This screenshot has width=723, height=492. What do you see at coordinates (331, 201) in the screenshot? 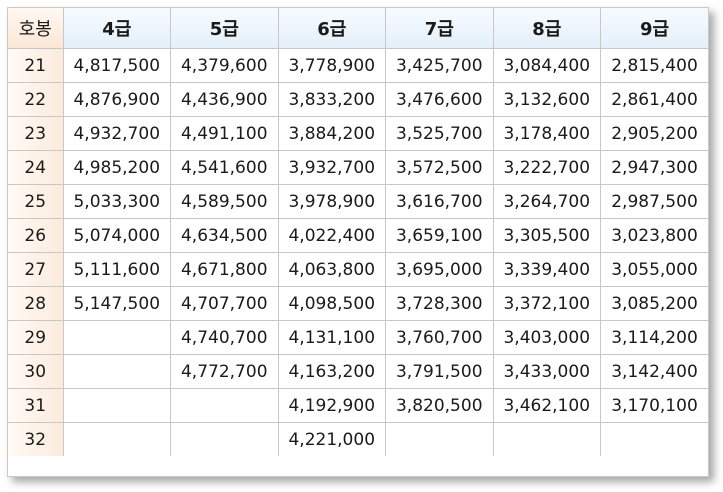
I see `salary-cell: 3,978,900` at bounding box center [331, 201].